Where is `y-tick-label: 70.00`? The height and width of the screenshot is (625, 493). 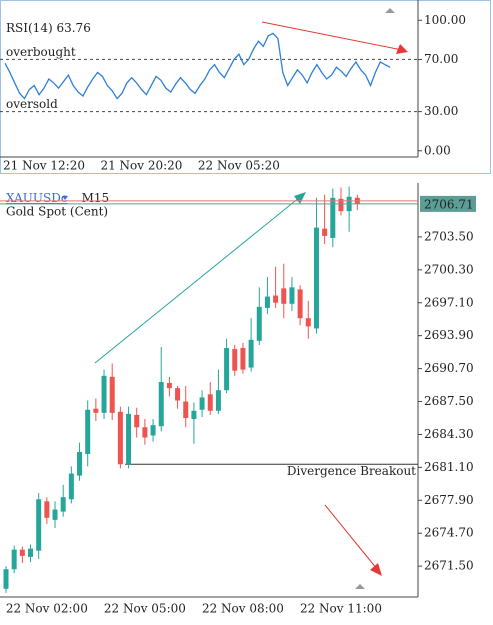 y-tick-label: 70.00 is located at coordinates (441, 59).